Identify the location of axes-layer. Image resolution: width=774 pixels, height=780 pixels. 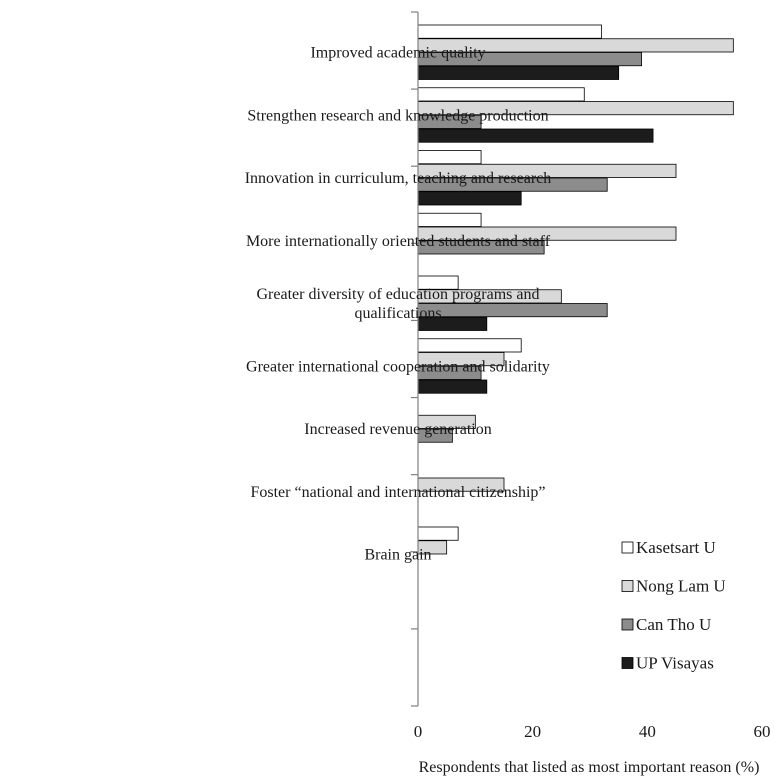
(415, 359).